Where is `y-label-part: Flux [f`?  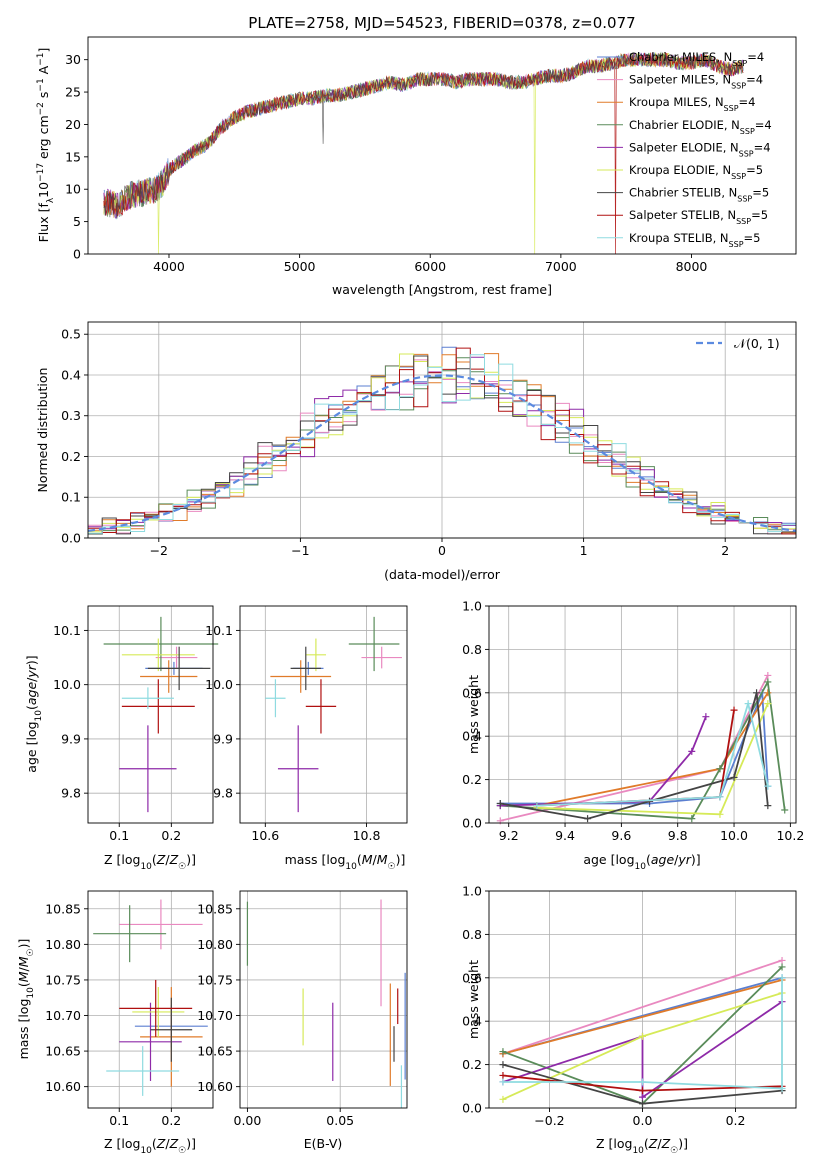
y-label-part: Flux [f is located at coordinates (43, 223).